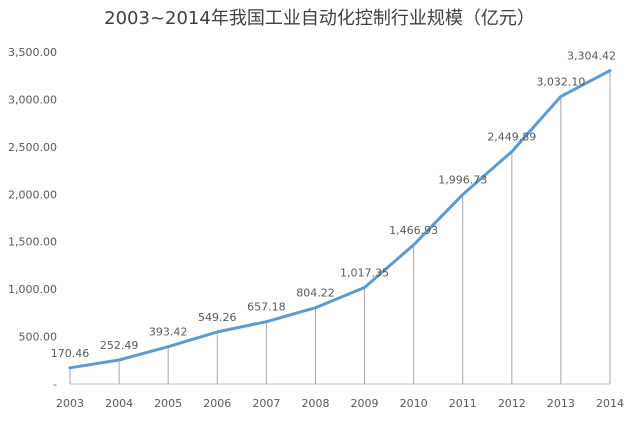  I want to click on y-tick-label: 3,500.00, so click(32, 52).